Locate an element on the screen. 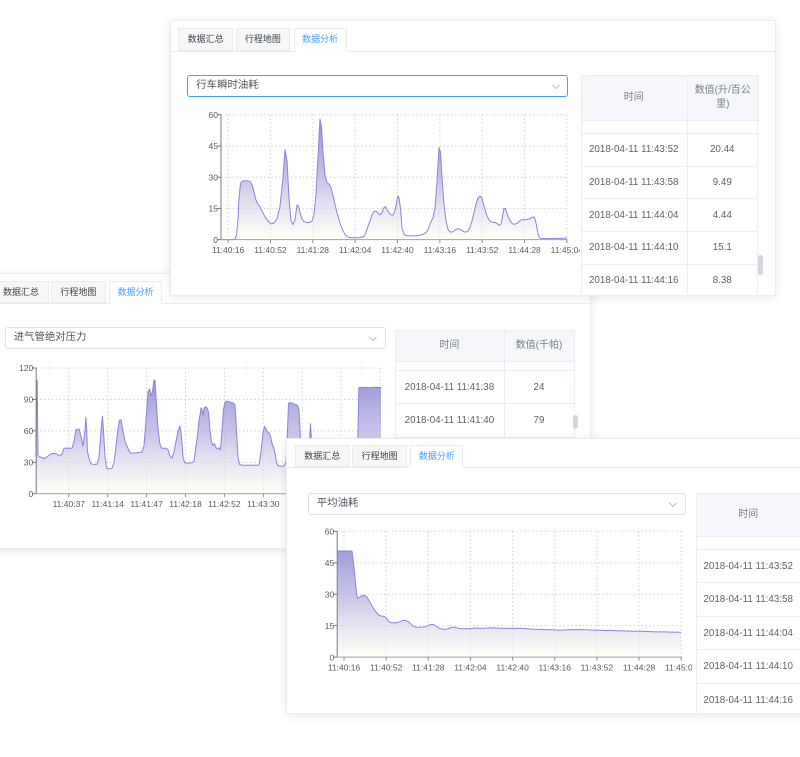  svg-text: 11:43:30 is located at coordinates (263, 504).